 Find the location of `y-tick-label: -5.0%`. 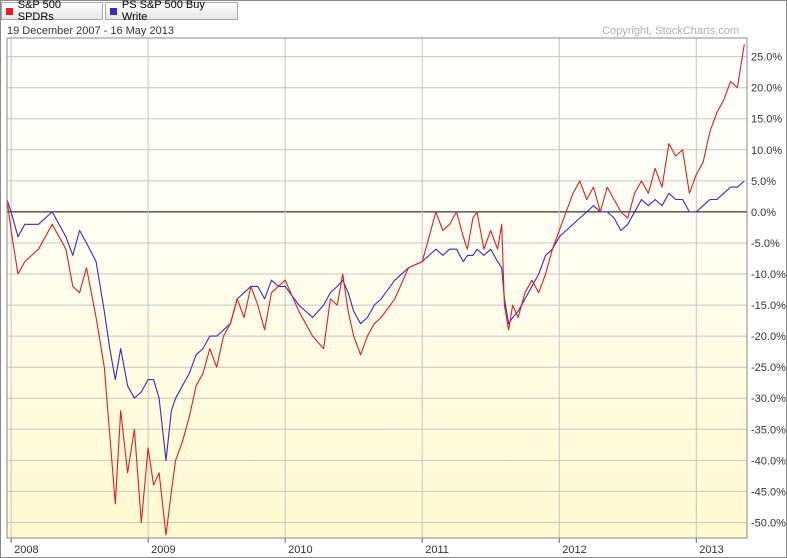

y-tick-label: -5.0% is located at coordinates (765, 244).